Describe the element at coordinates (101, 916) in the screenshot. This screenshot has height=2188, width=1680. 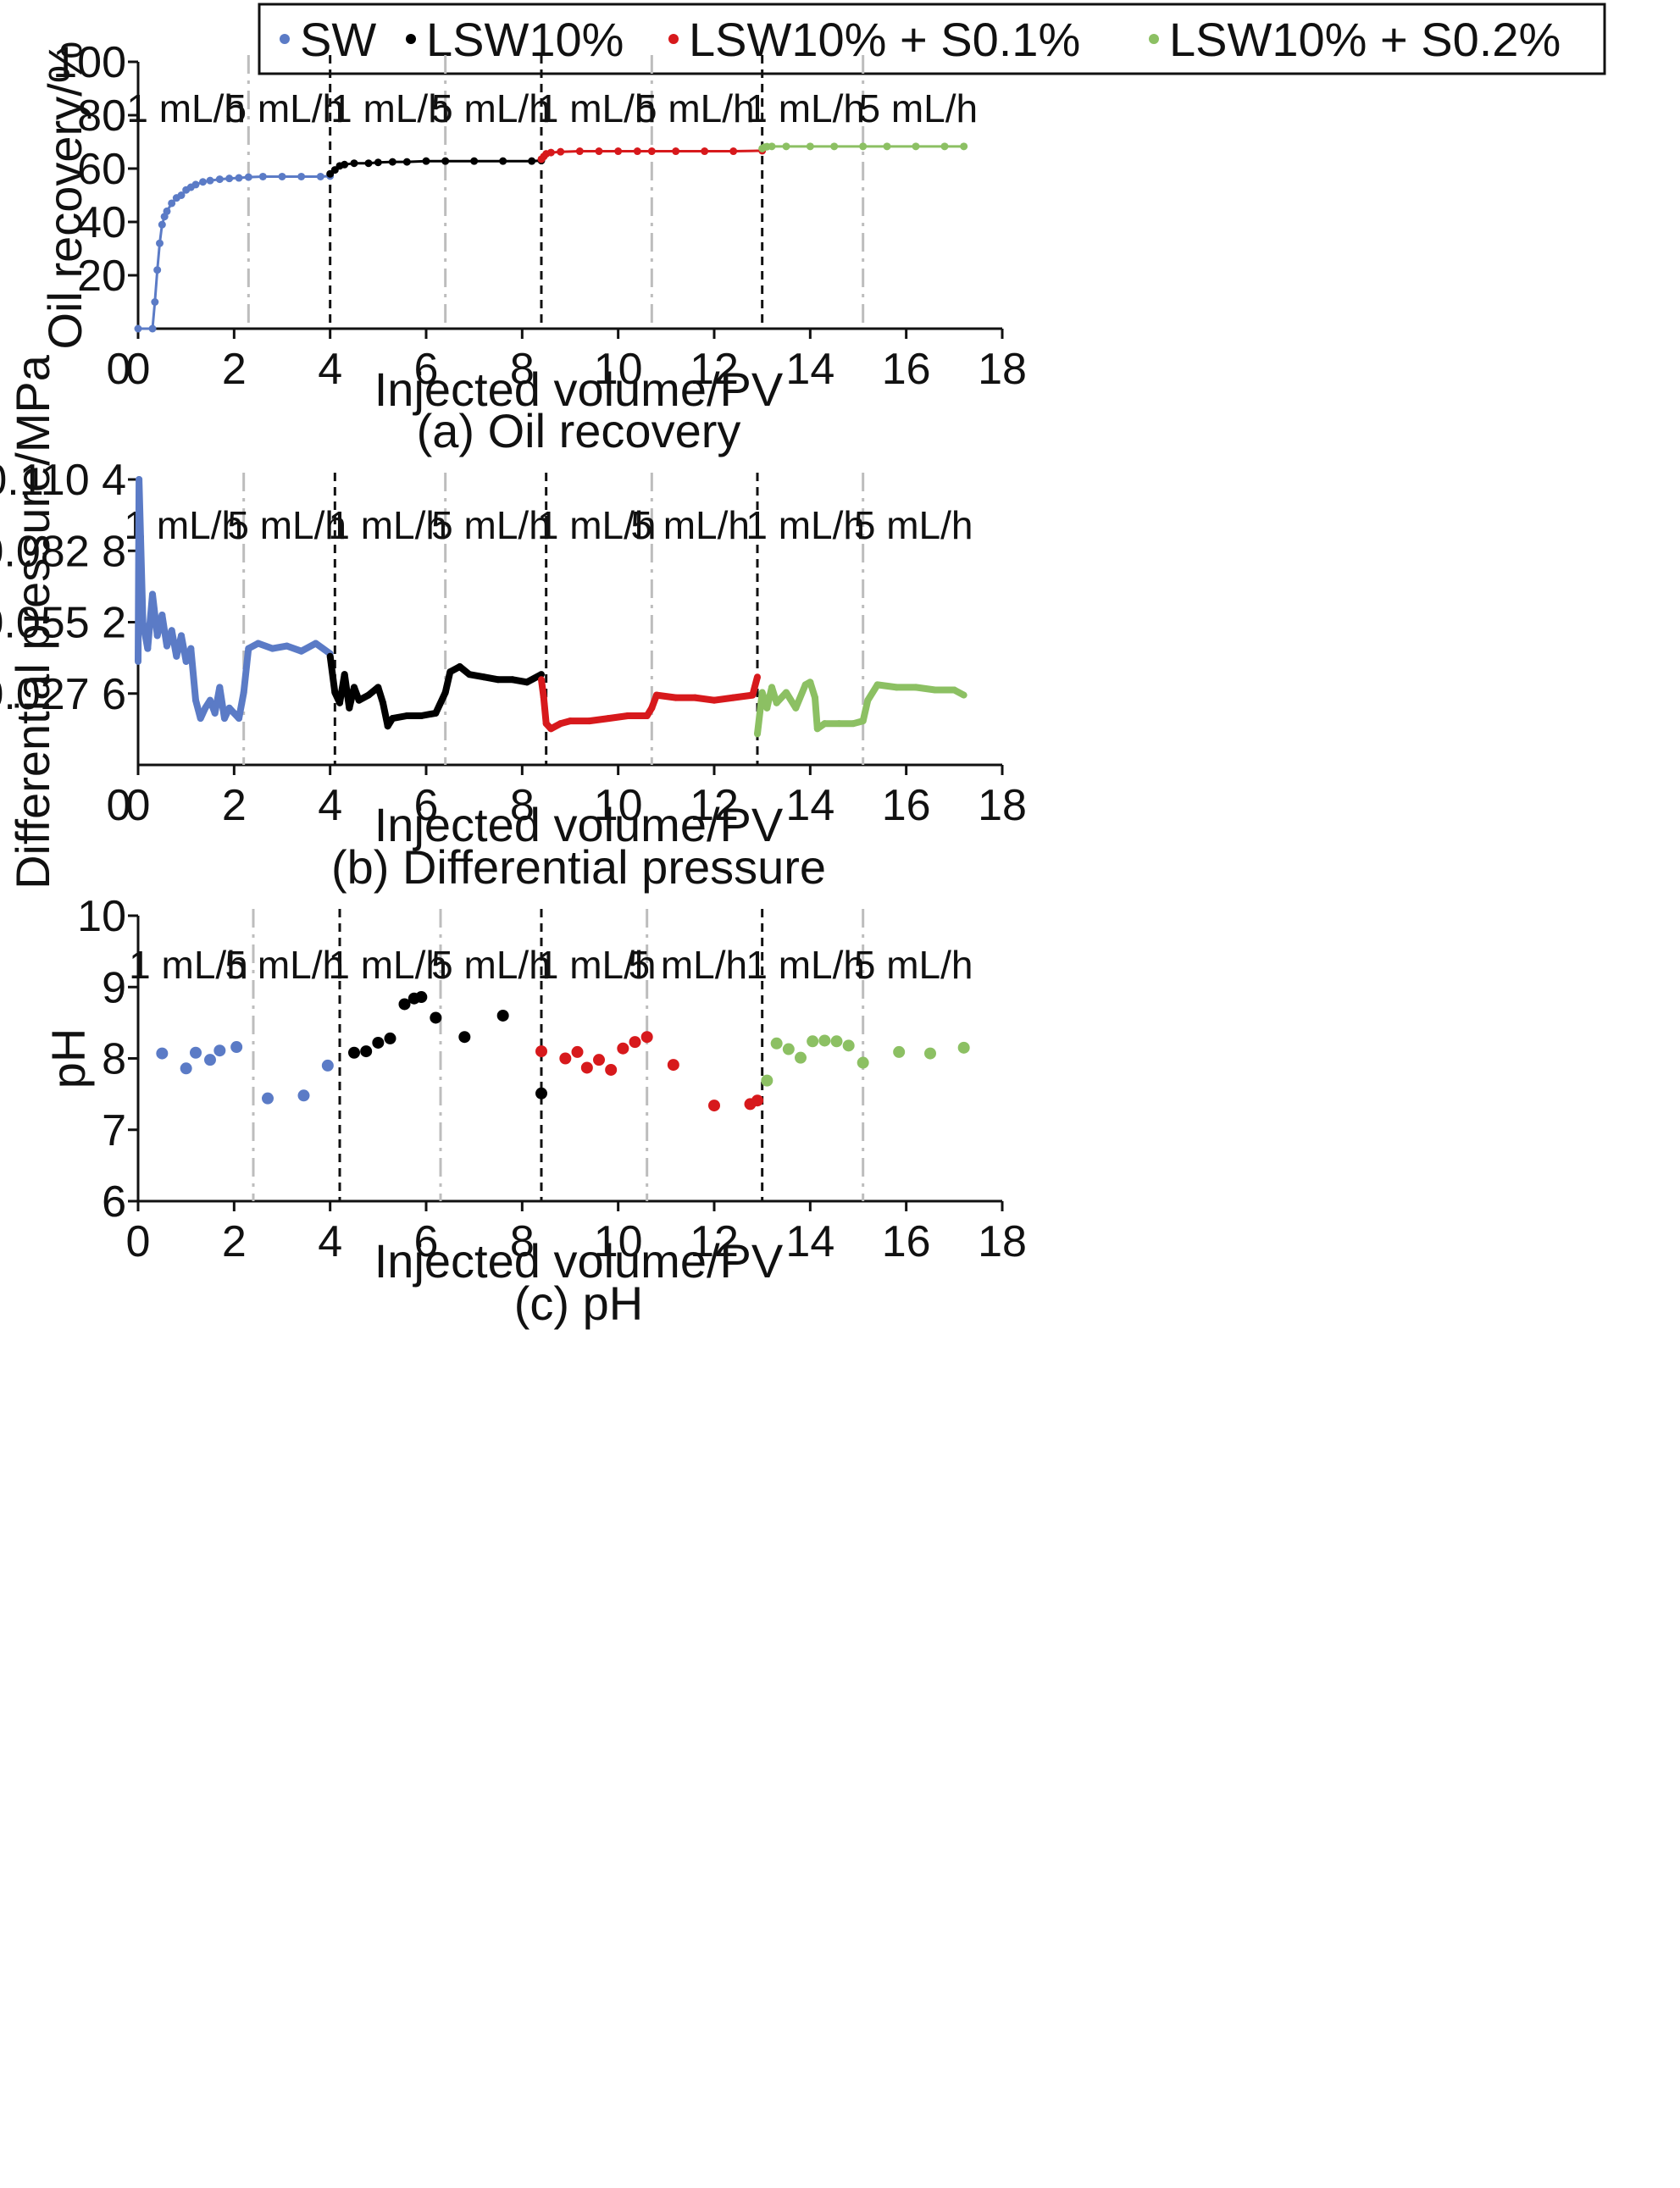
I see `y-tick-label: 10` at that location.